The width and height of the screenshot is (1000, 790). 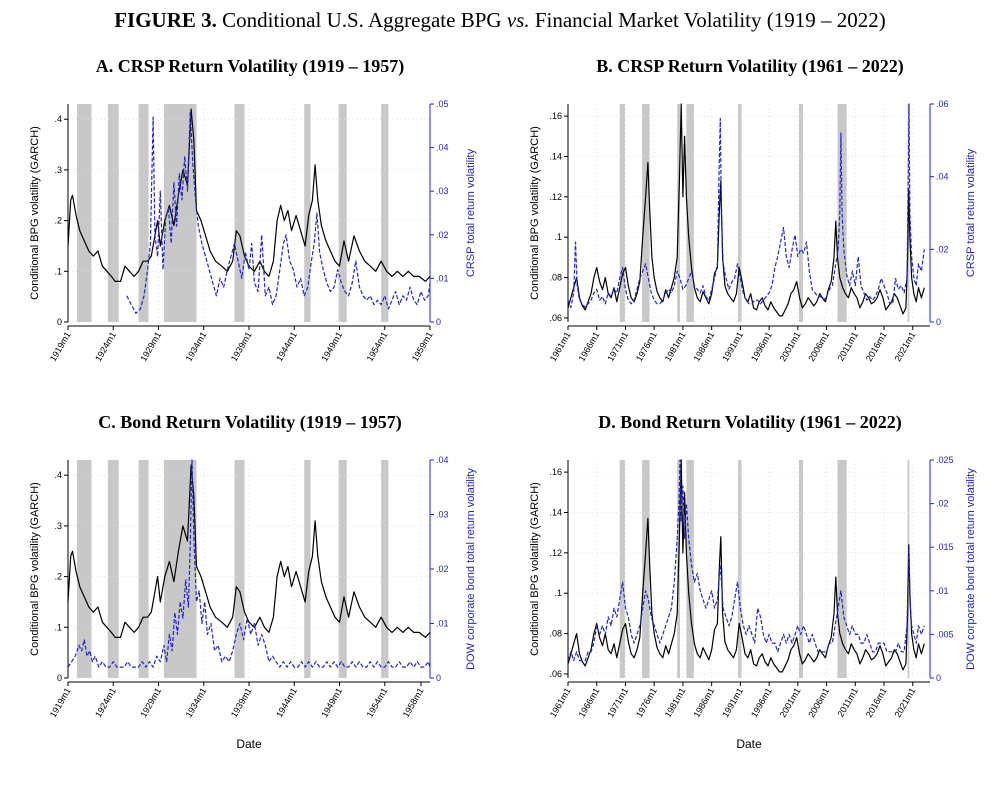 I want to click on x-tick-label: 1934m1, so click(x=196, y=702).